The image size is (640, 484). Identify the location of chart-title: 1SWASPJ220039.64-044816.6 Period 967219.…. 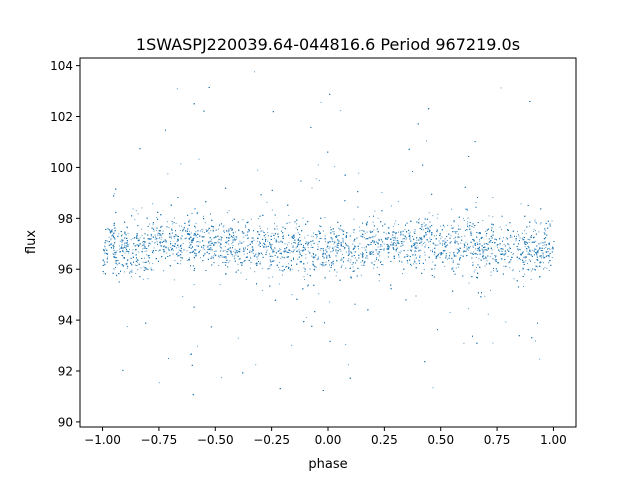
(328, 44).